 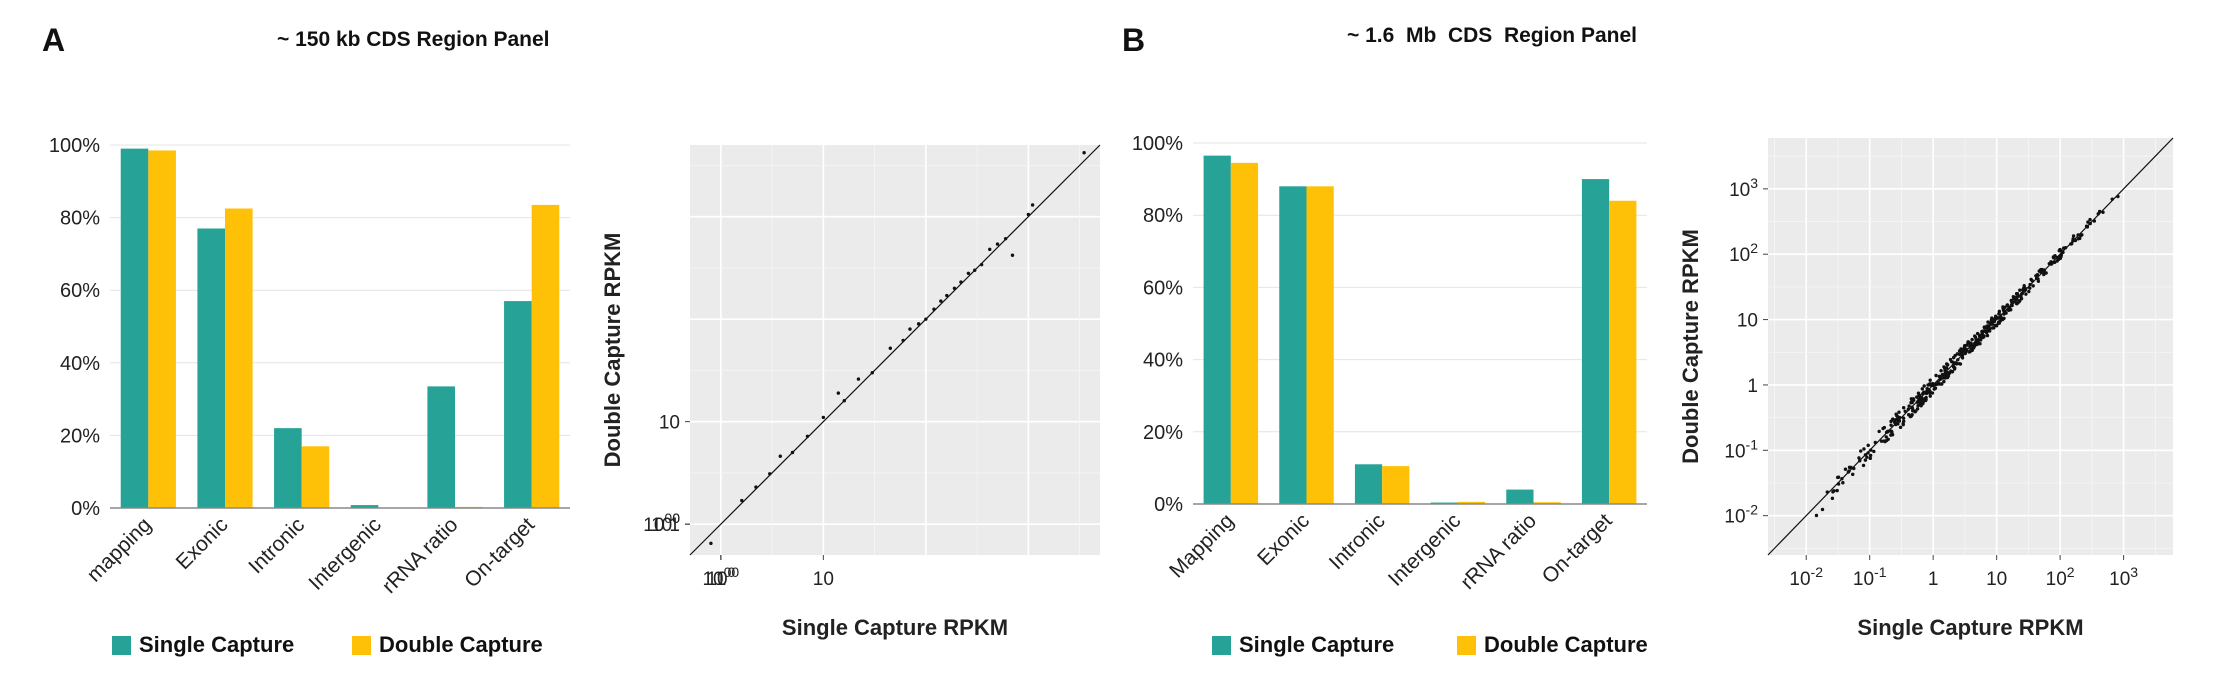 What do you see at coordinates (669, 423) in the screenshot?
I see `y-tick-label: 10` at bounding box center [669, 423].